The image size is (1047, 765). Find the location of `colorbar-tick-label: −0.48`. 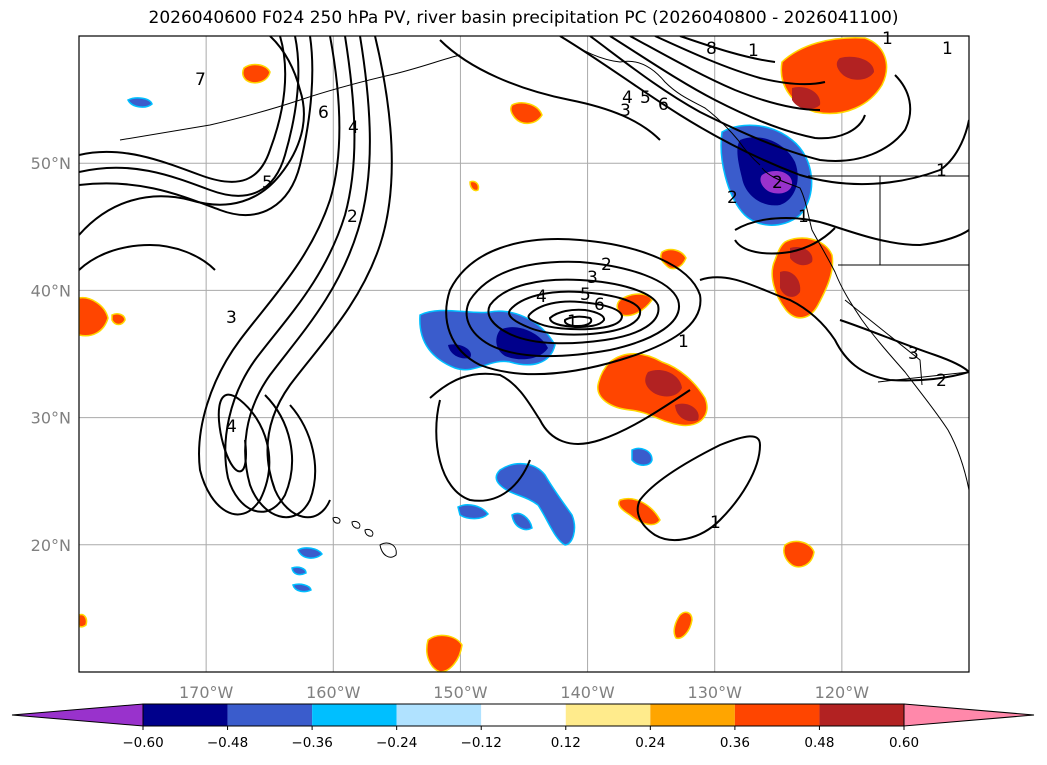

colorbar-tick-label: −0.48 is located at coordinates (227, 743).